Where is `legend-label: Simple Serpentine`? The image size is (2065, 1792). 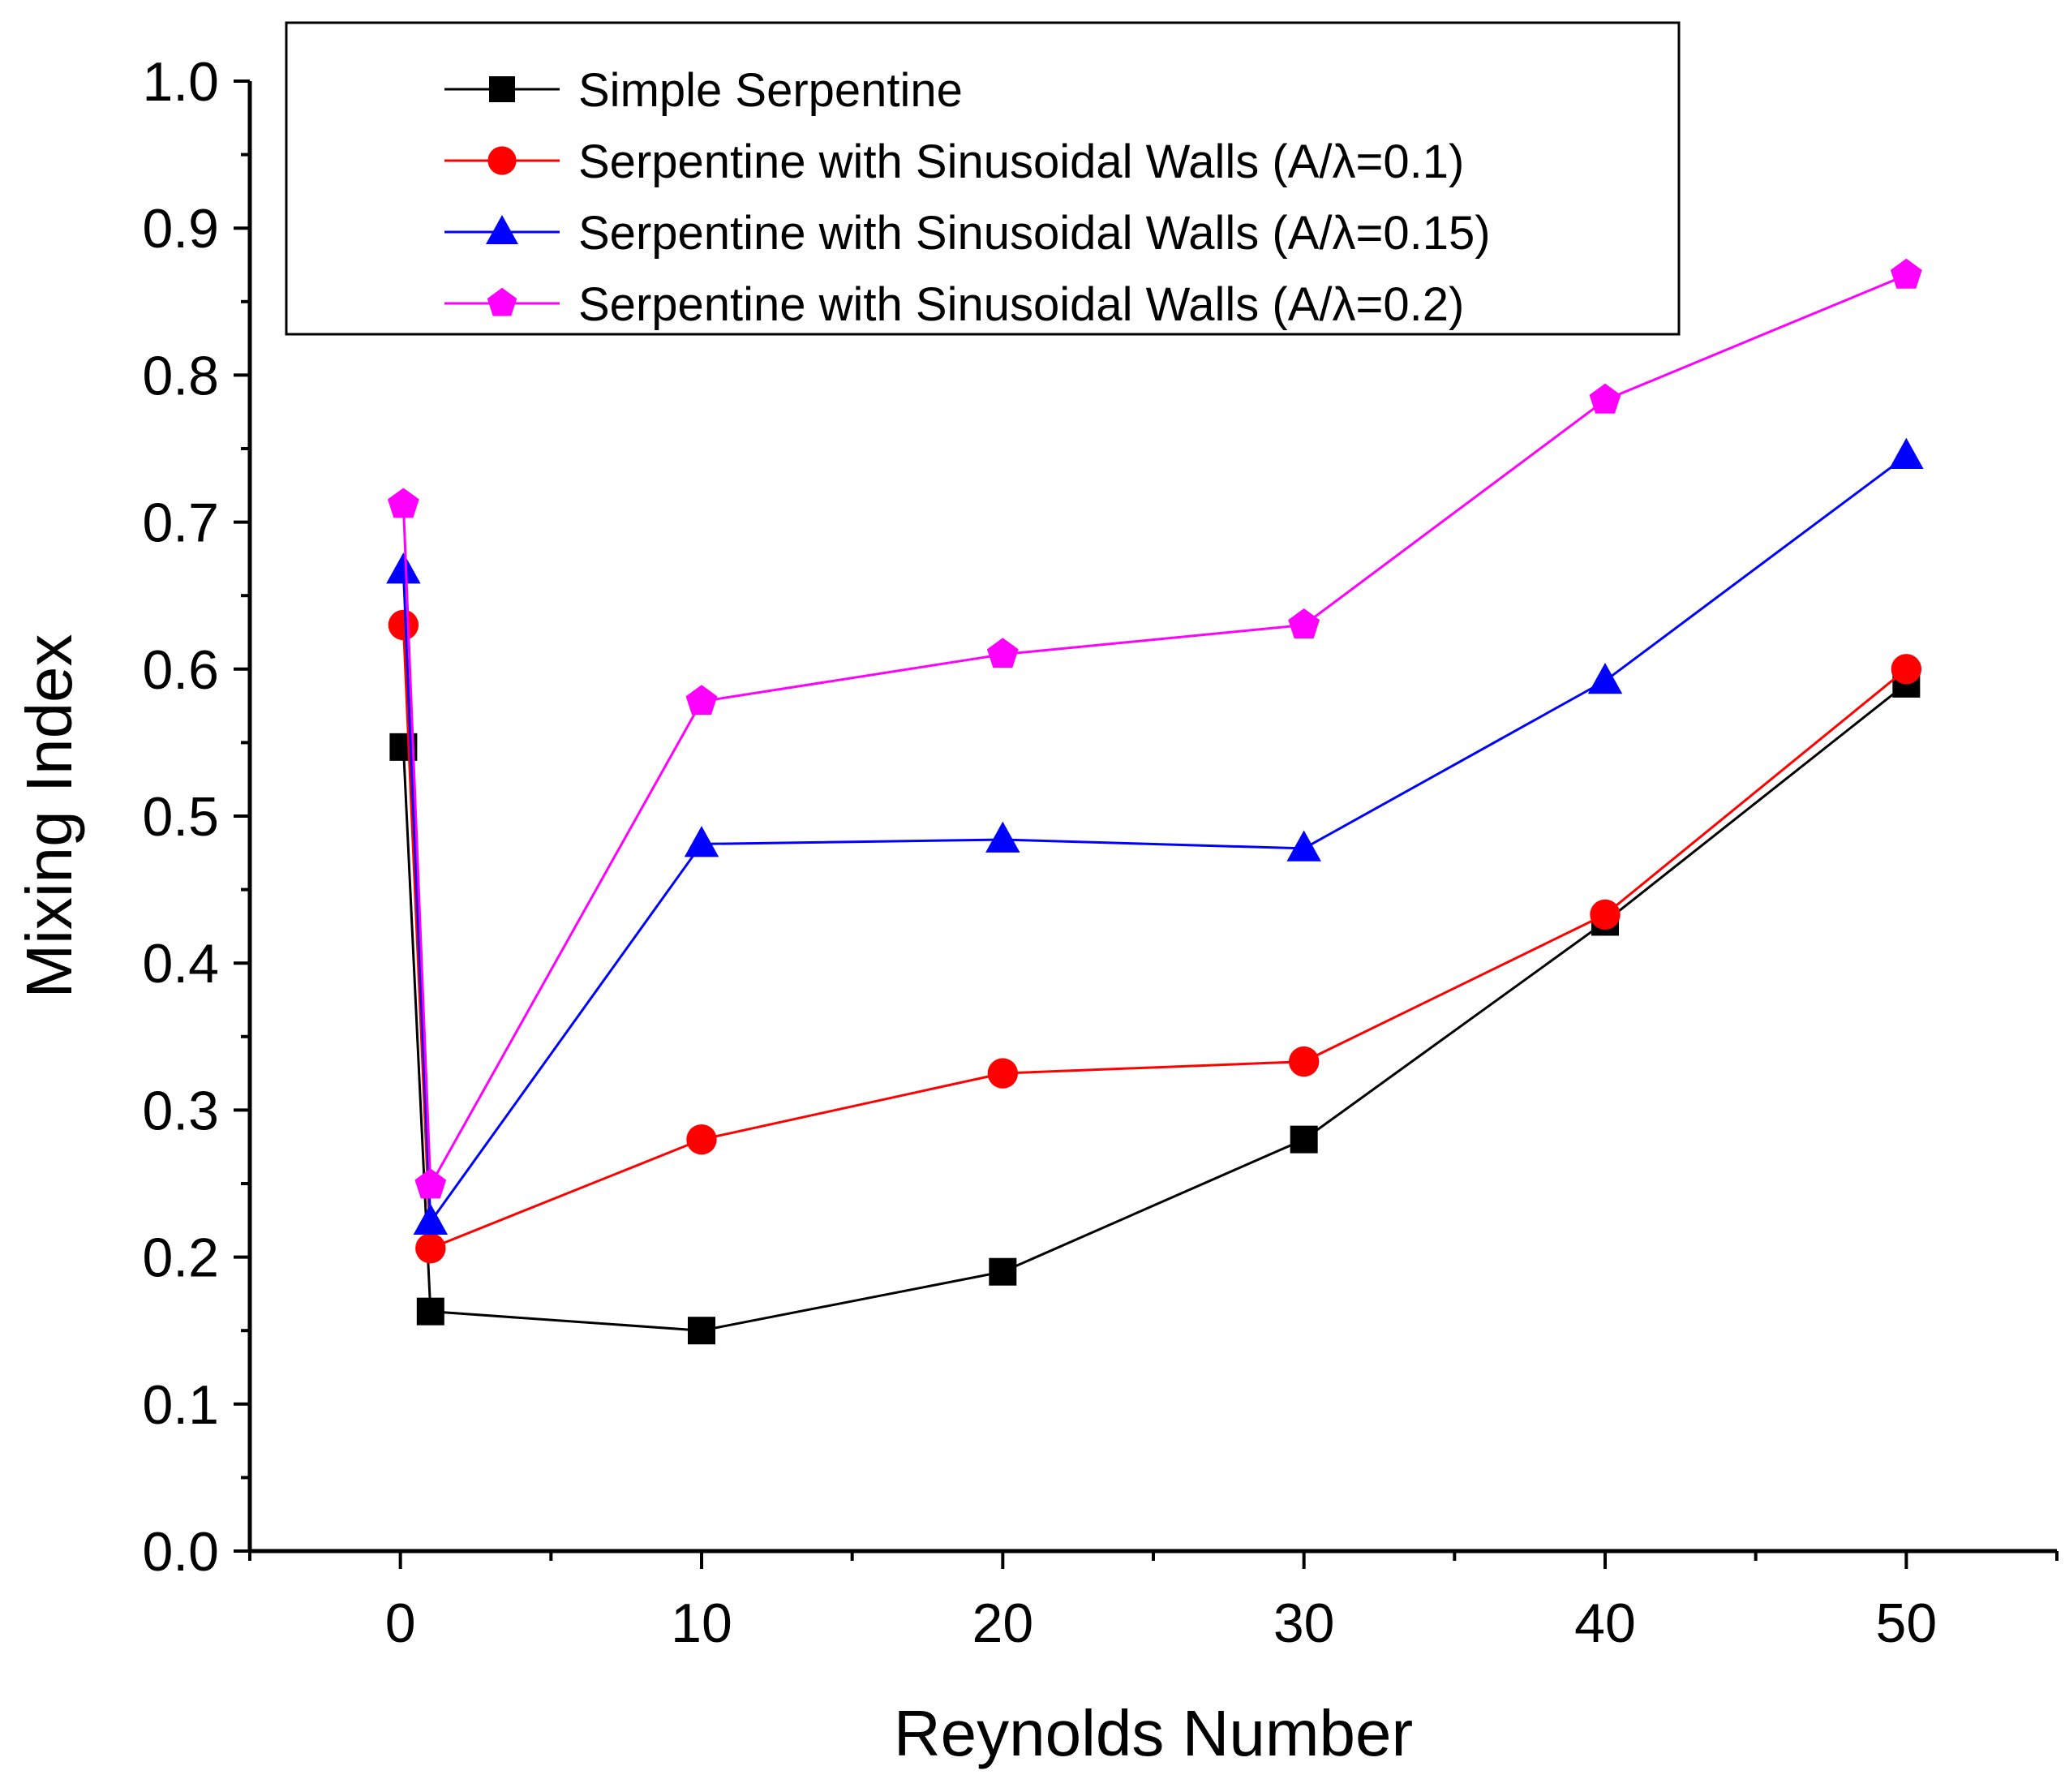
legend-label: Simple Serpentine is located at coordinates (770, 90).